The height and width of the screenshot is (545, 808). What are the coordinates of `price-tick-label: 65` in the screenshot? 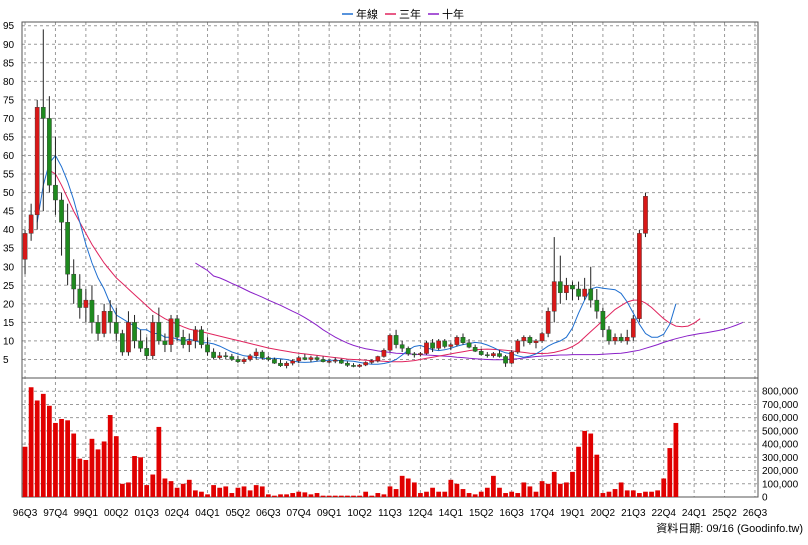 It's located at (9, 137).